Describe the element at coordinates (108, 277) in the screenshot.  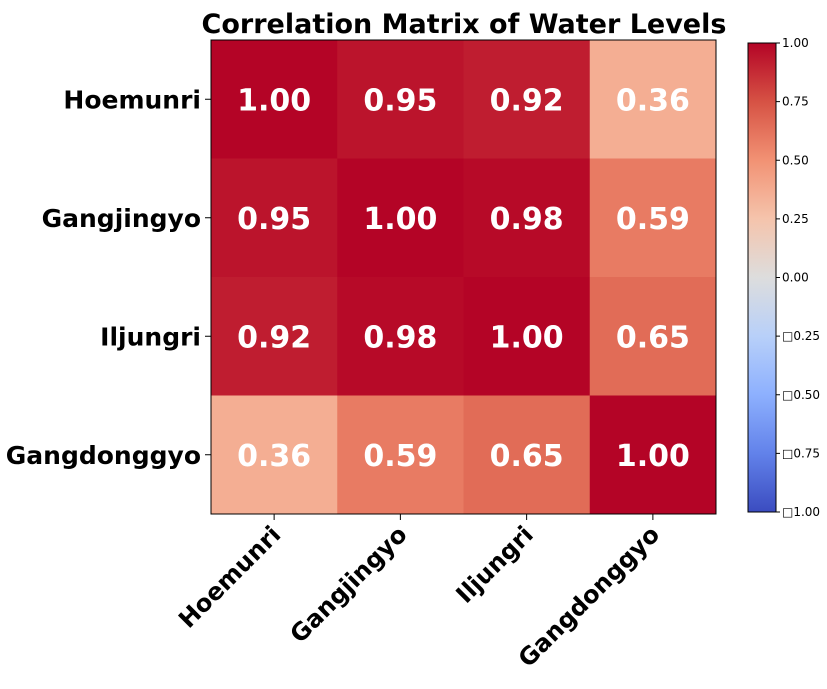
I see `y-axis: Hoemunri Gangjingyo Iljungri Gangdonggyo` at that location.